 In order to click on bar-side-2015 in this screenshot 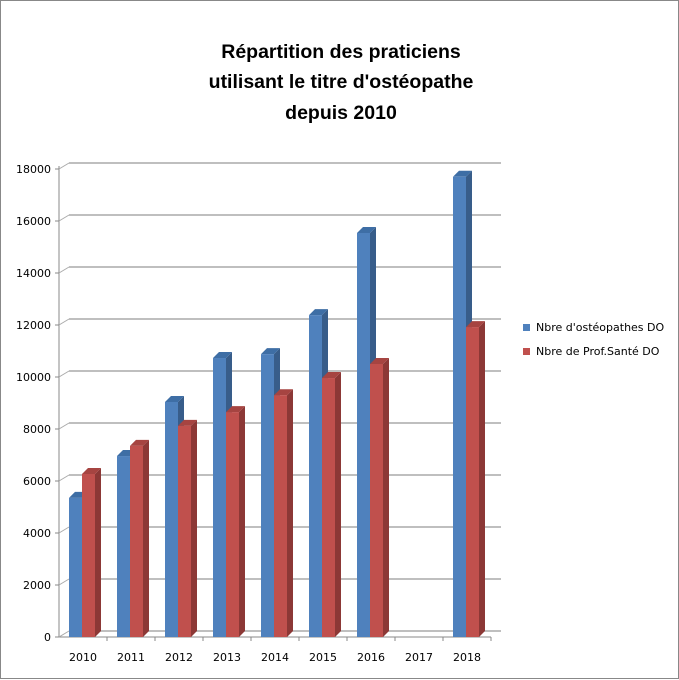, I will do `click(338, 504)`.